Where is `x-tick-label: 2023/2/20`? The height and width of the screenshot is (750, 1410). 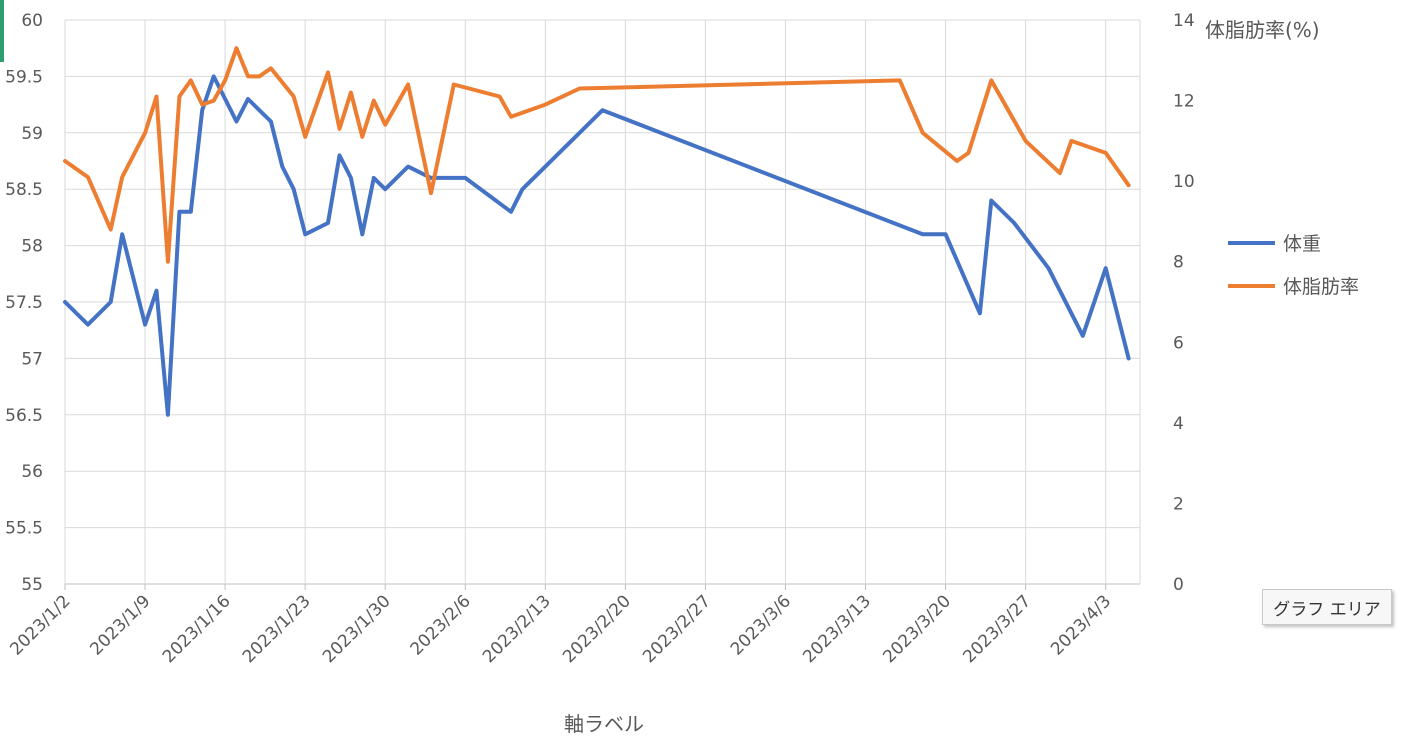 x-tick-label: 2023/2/20 is located at coordinates (597, 629).